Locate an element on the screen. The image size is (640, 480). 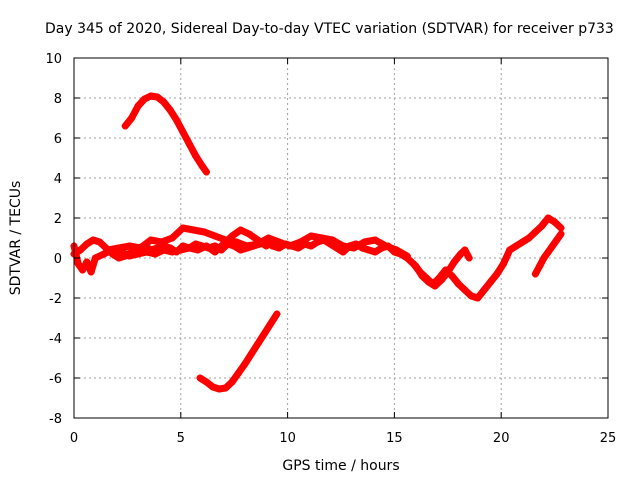
x-tick-label: 5 is located at coordinates (181, 438).